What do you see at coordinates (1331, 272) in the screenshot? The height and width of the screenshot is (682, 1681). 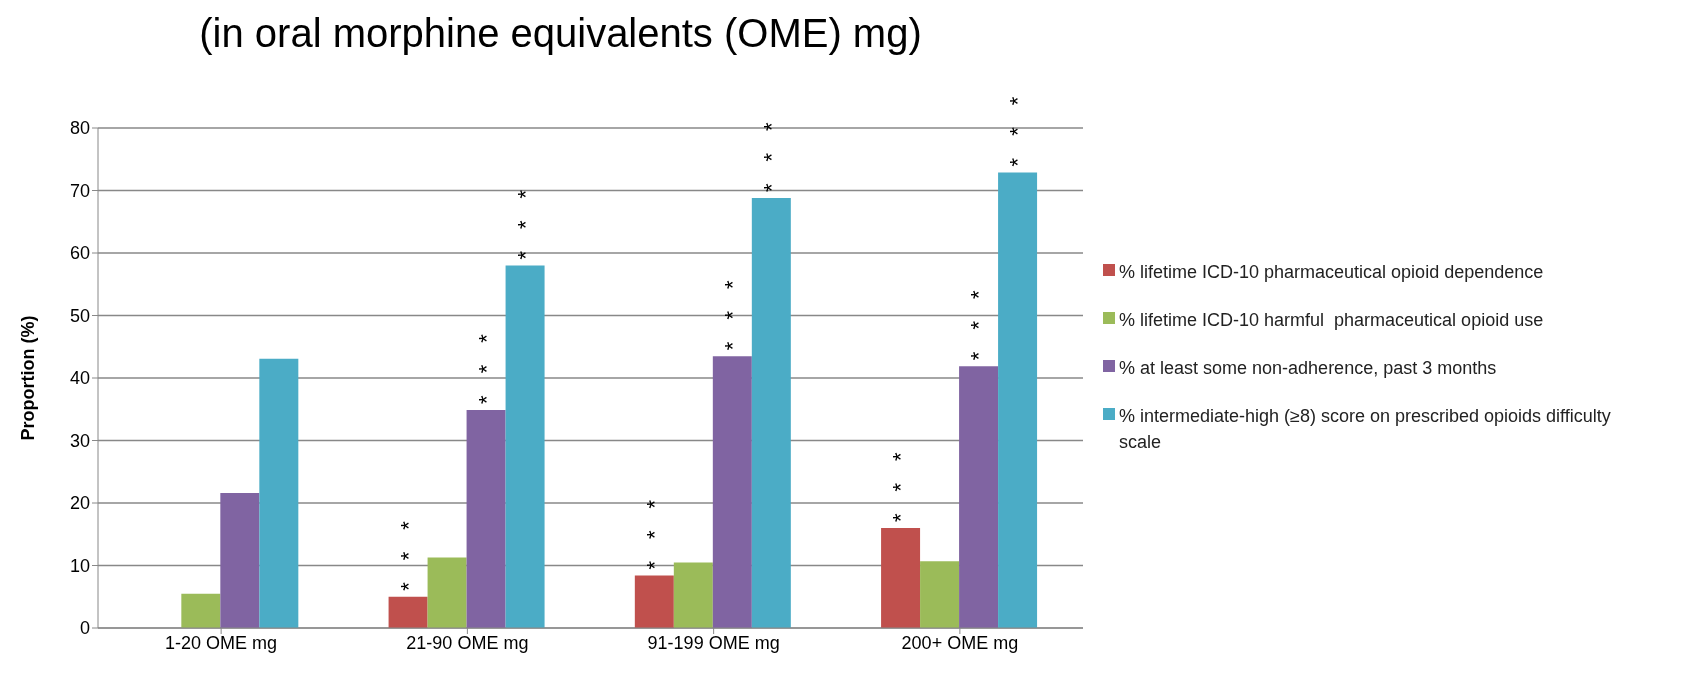 I see `legend-label: % lifetime ICD-10 pharmaceutical opioid dependence` at bounding box center [1331, 272].